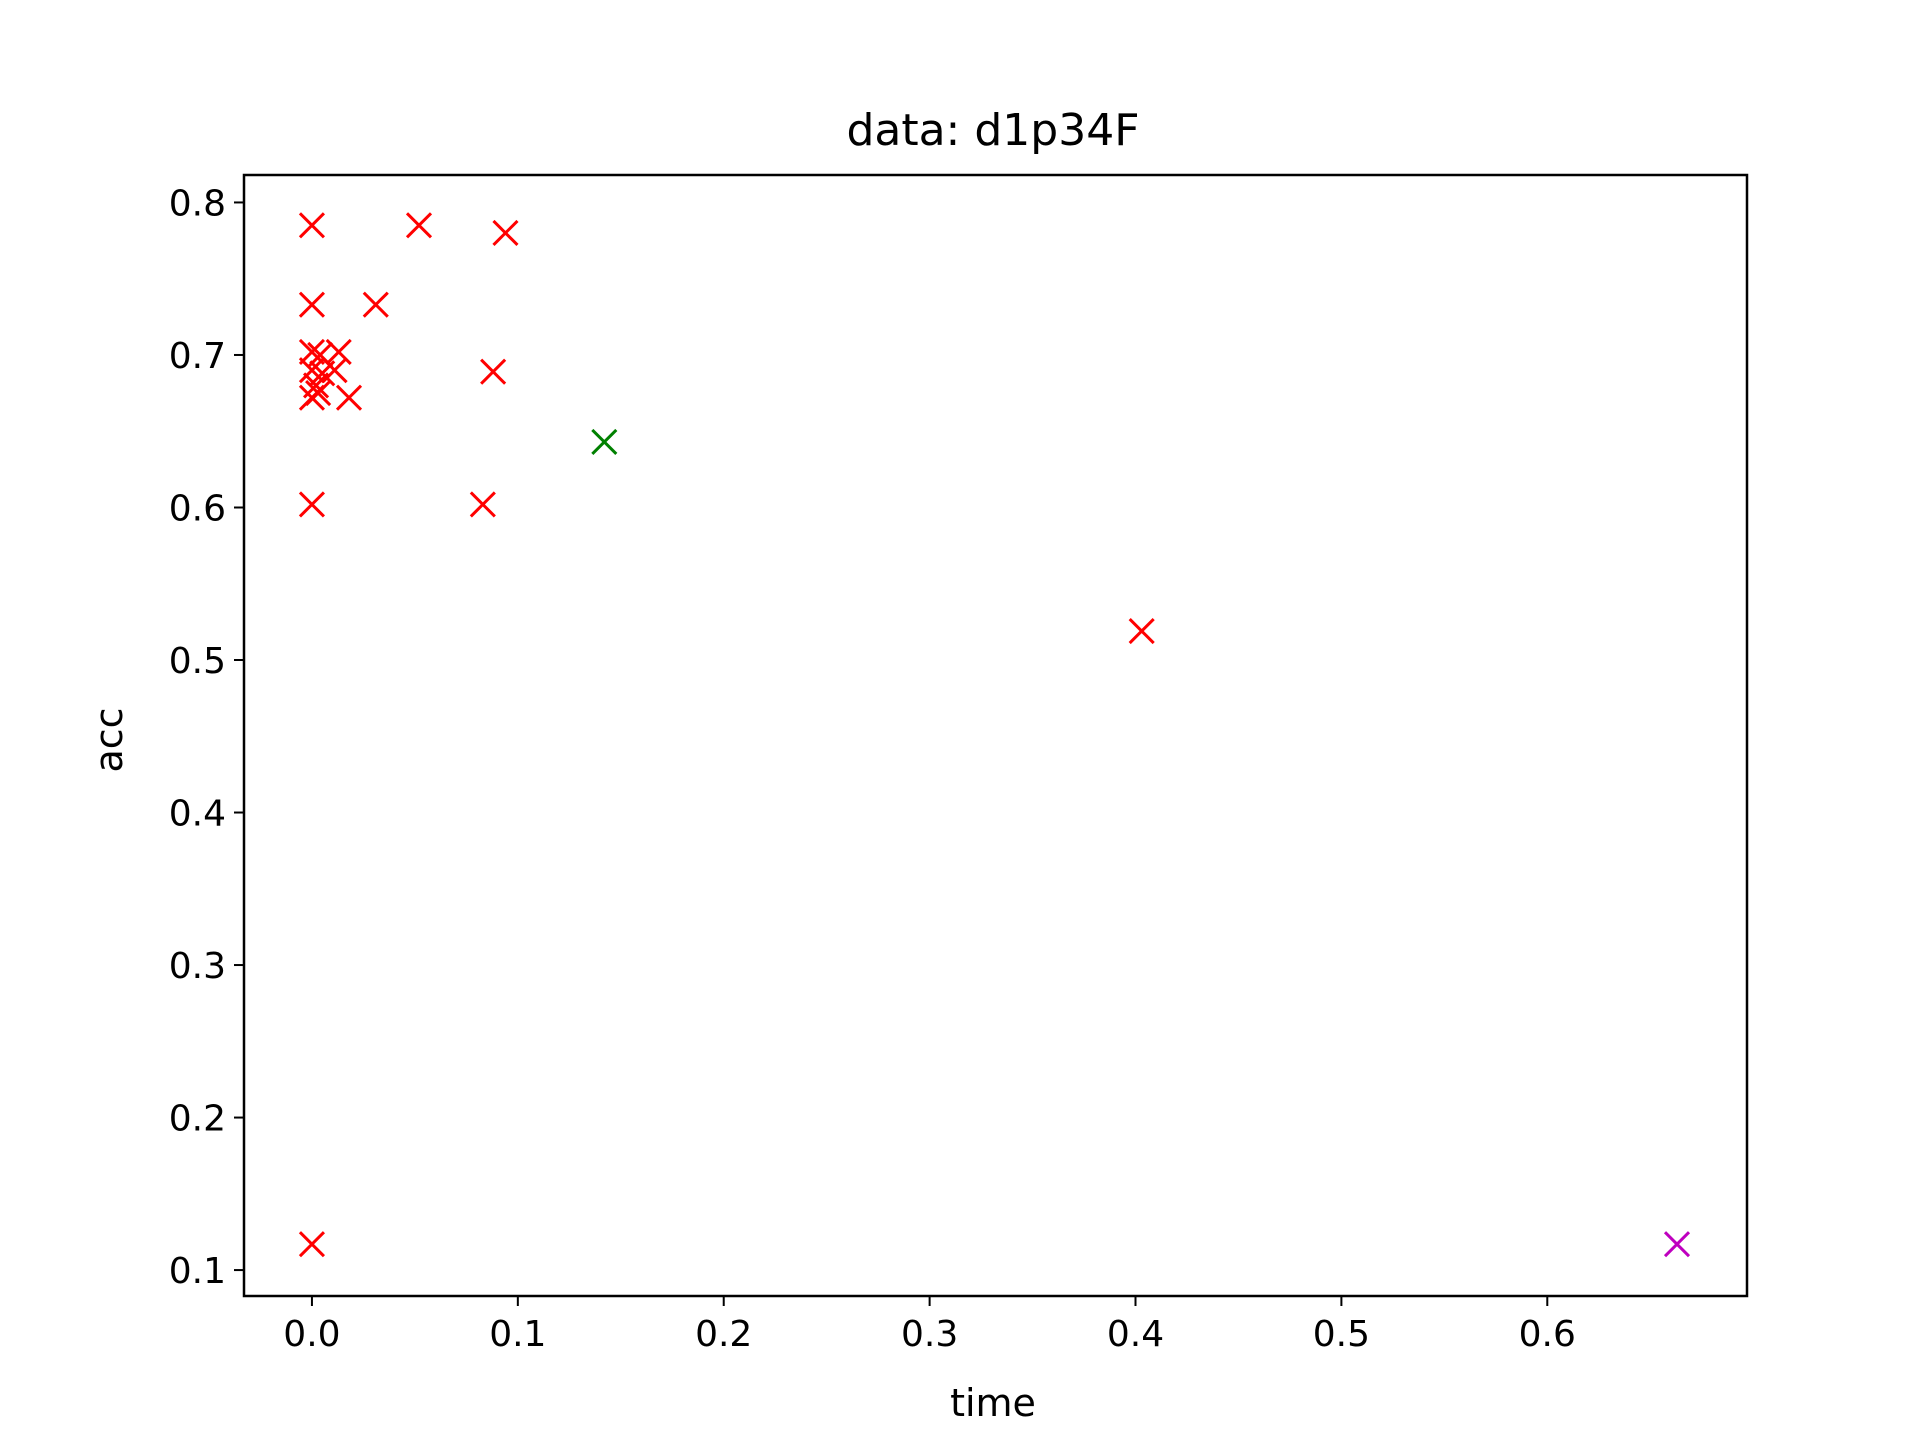 The image size is (1920, 1440). Describe the element at coordinates (197, 203) in the screenshot. I see `y-tick-label: 0.8` at that location.